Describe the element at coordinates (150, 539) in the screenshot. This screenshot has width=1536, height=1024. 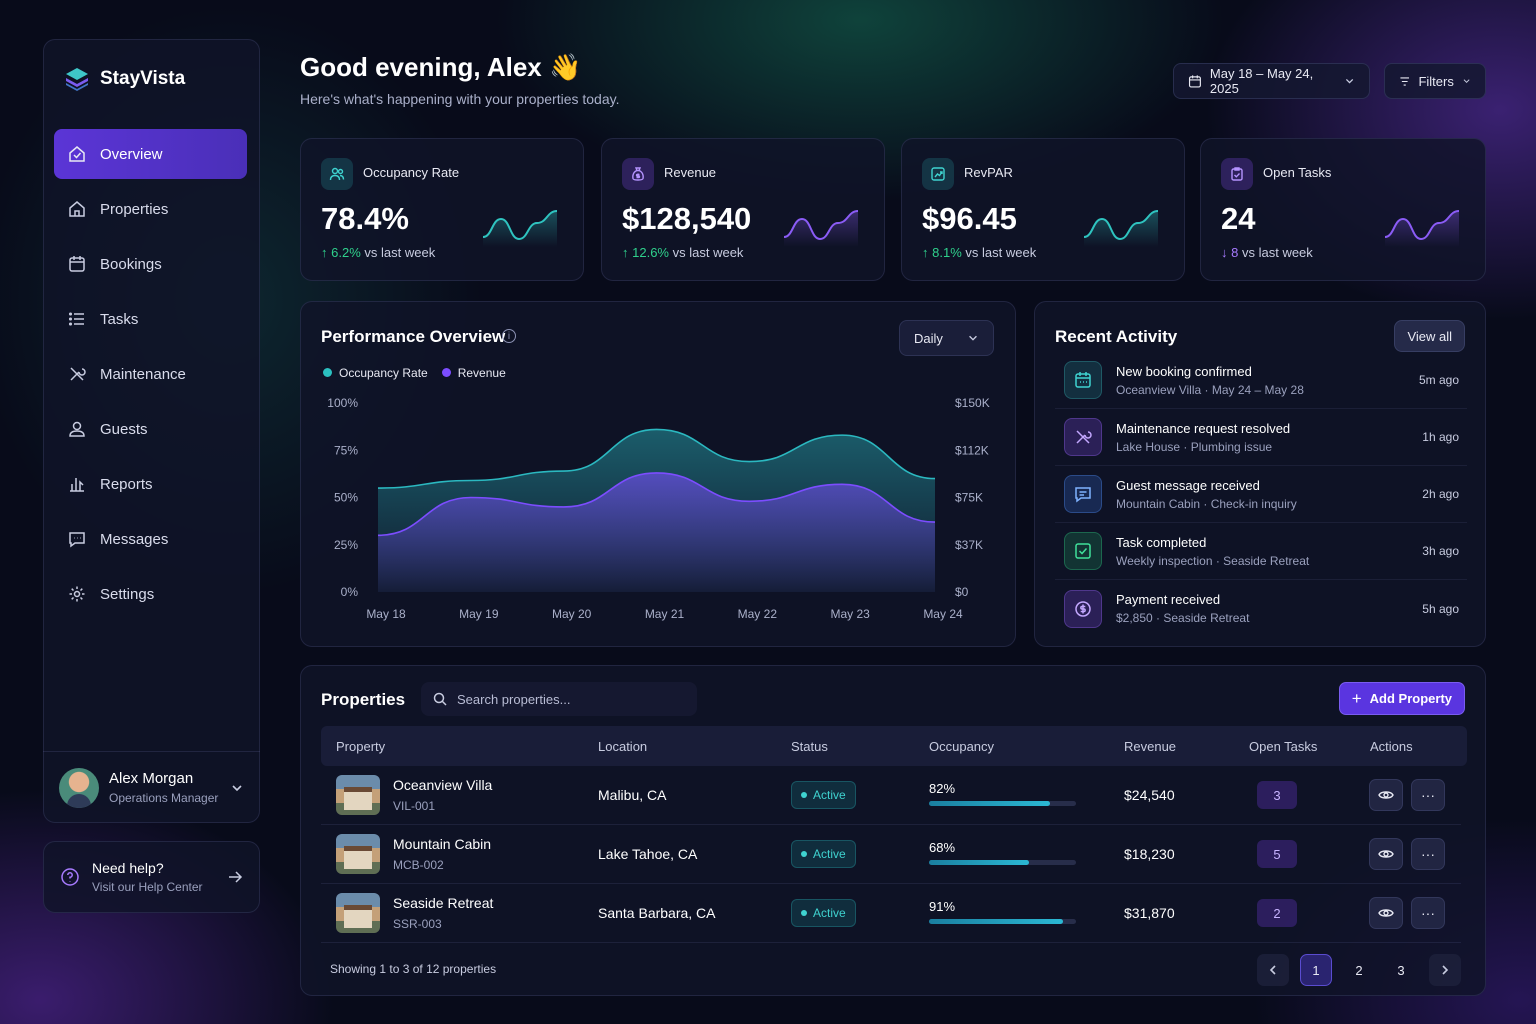
I see `sidebar-item-messages: Messages` at that location.